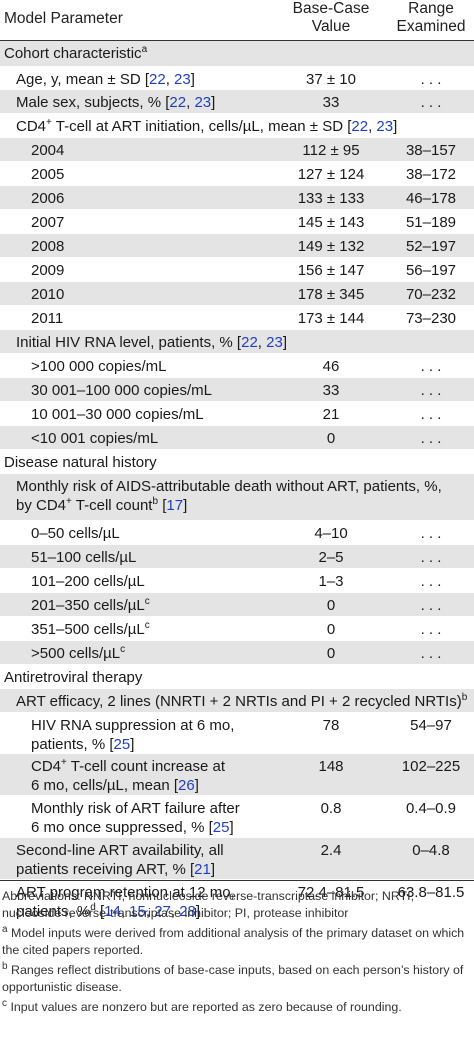  What do you see at coordinates (431, 850) in the screenshot?
I see `range-examined-value: 0–4.8` at bounding box center [431, 850].